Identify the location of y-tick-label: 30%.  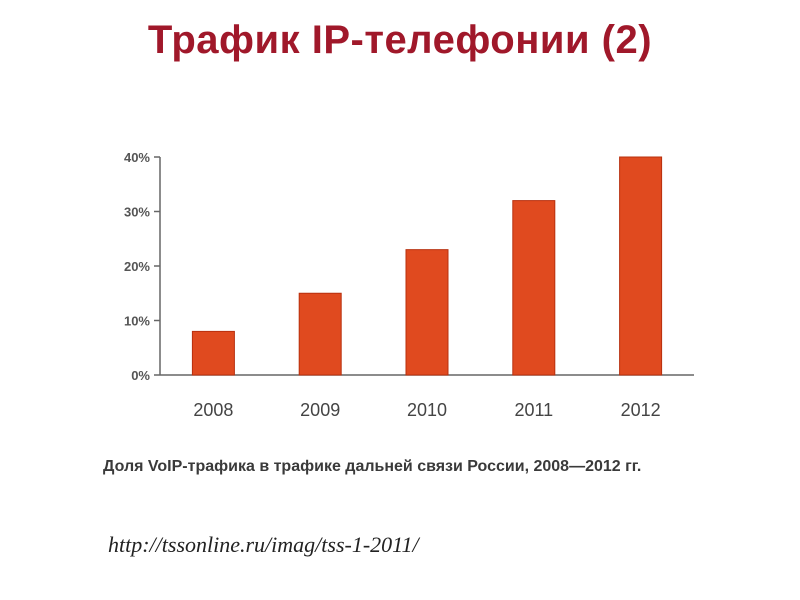
(137, 212).